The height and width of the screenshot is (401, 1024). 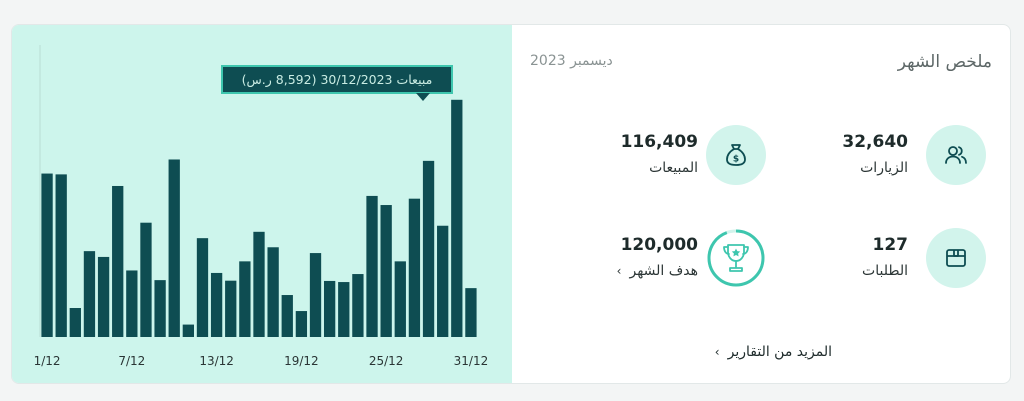 I want to click on x-tick-label: 31/12, so click(x=471, y=361).